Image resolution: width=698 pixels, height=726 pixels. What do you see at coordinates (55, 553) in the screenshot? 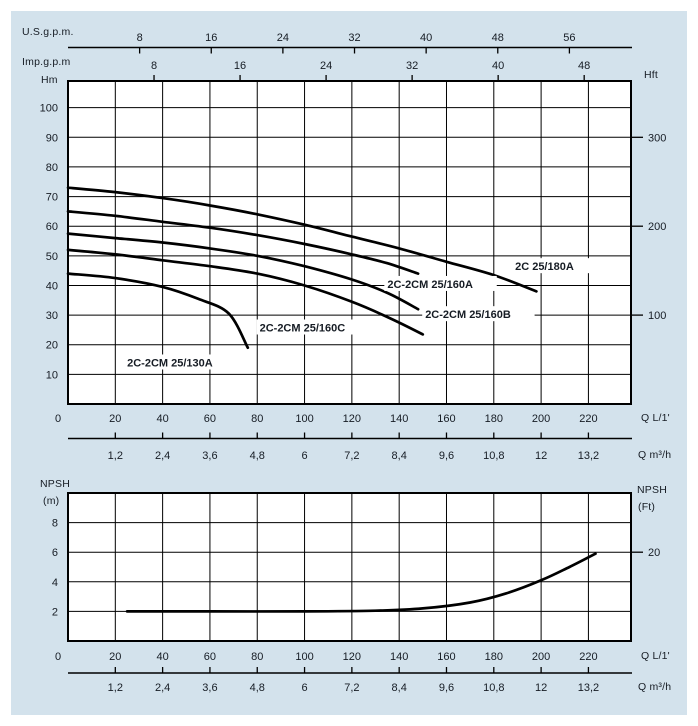
I see `y-tick-label-m: 6` at bounding box center [55, 553].